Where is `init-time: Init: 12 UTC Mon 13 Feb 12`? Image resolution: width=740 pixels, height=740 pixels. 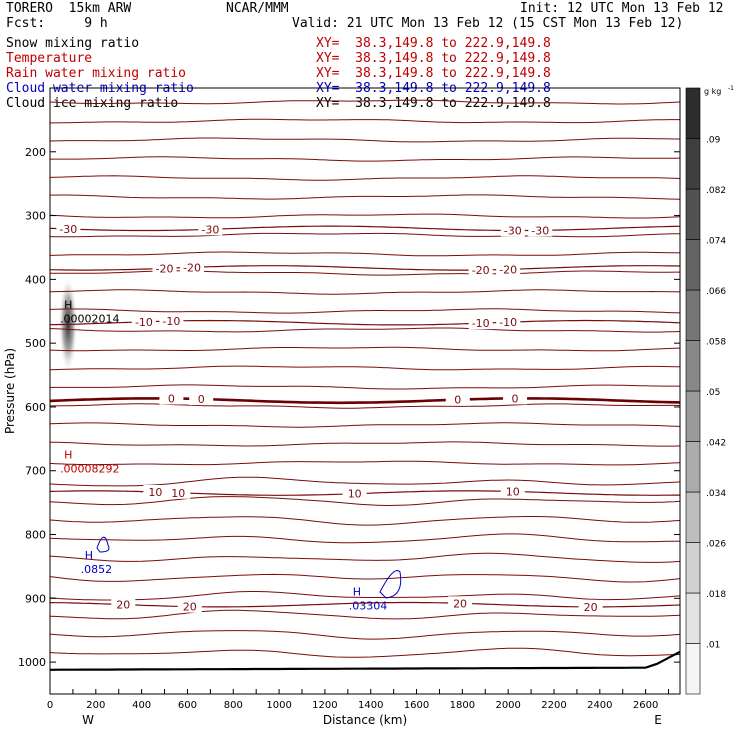 init-time: Init: 12 UTC Mon 13 Feb 12 is located at coordinates (622, 8).